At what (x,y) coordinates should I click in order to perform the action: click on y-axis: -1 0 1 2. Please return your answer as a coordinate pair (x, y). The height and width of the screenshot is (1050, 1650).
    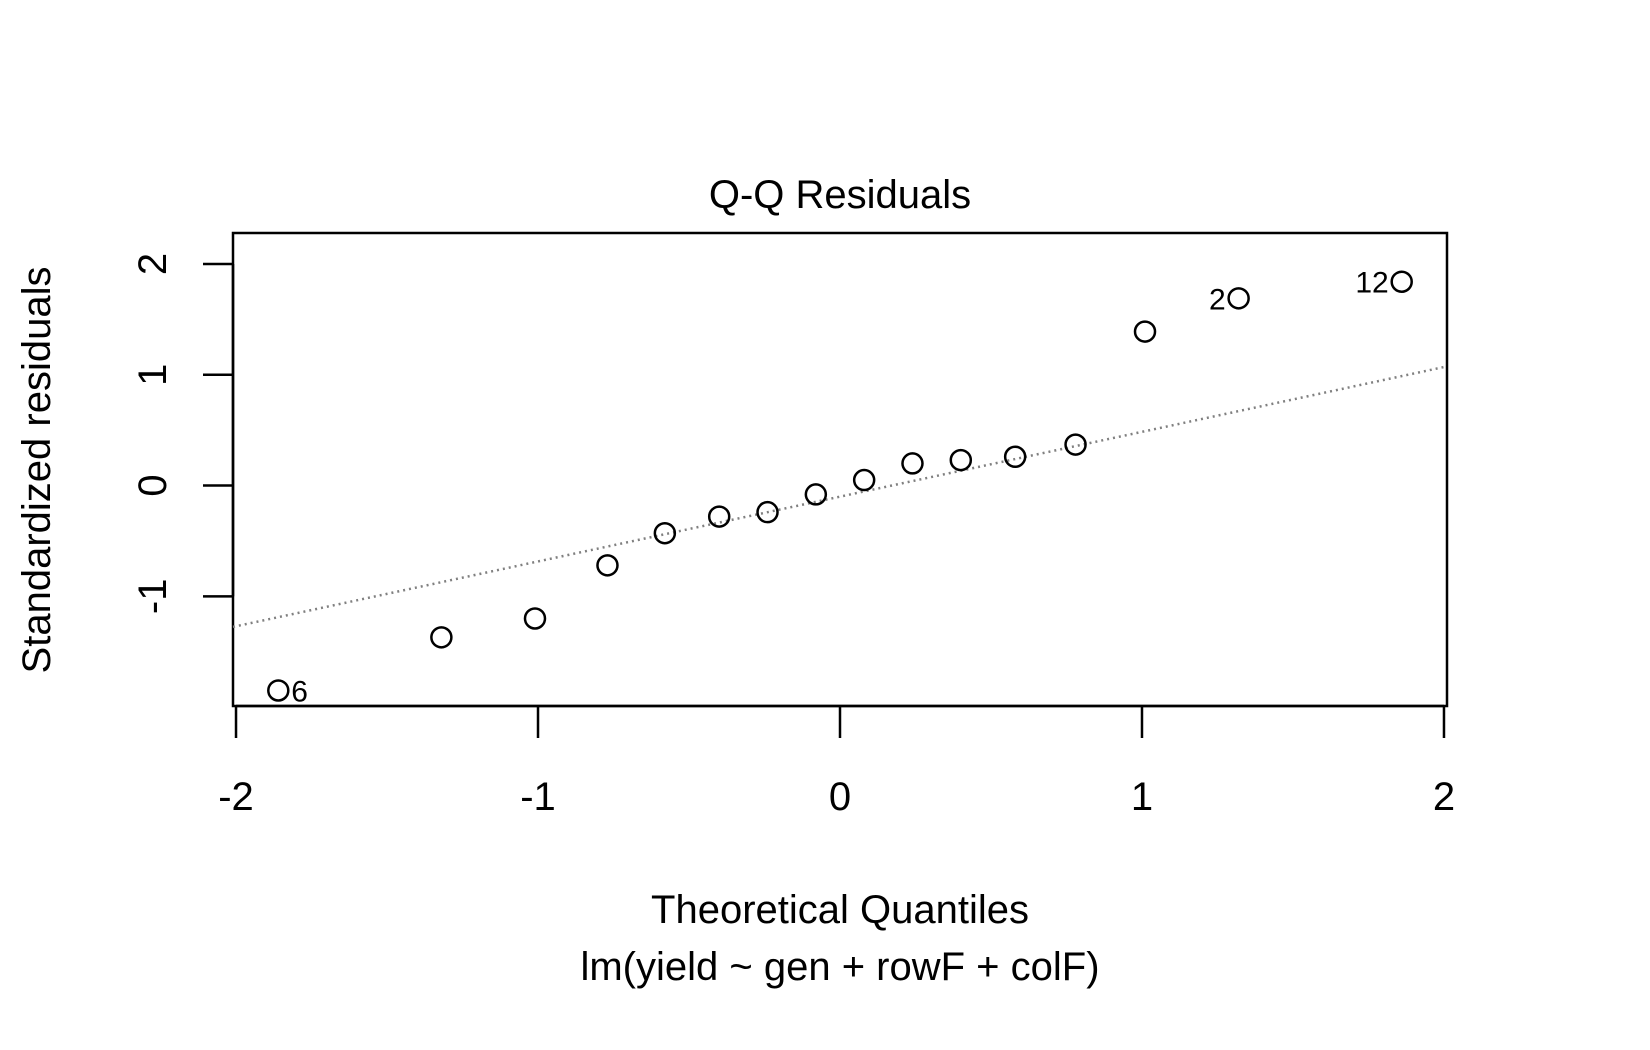
    Looking at the image, I should click on (183, 434).